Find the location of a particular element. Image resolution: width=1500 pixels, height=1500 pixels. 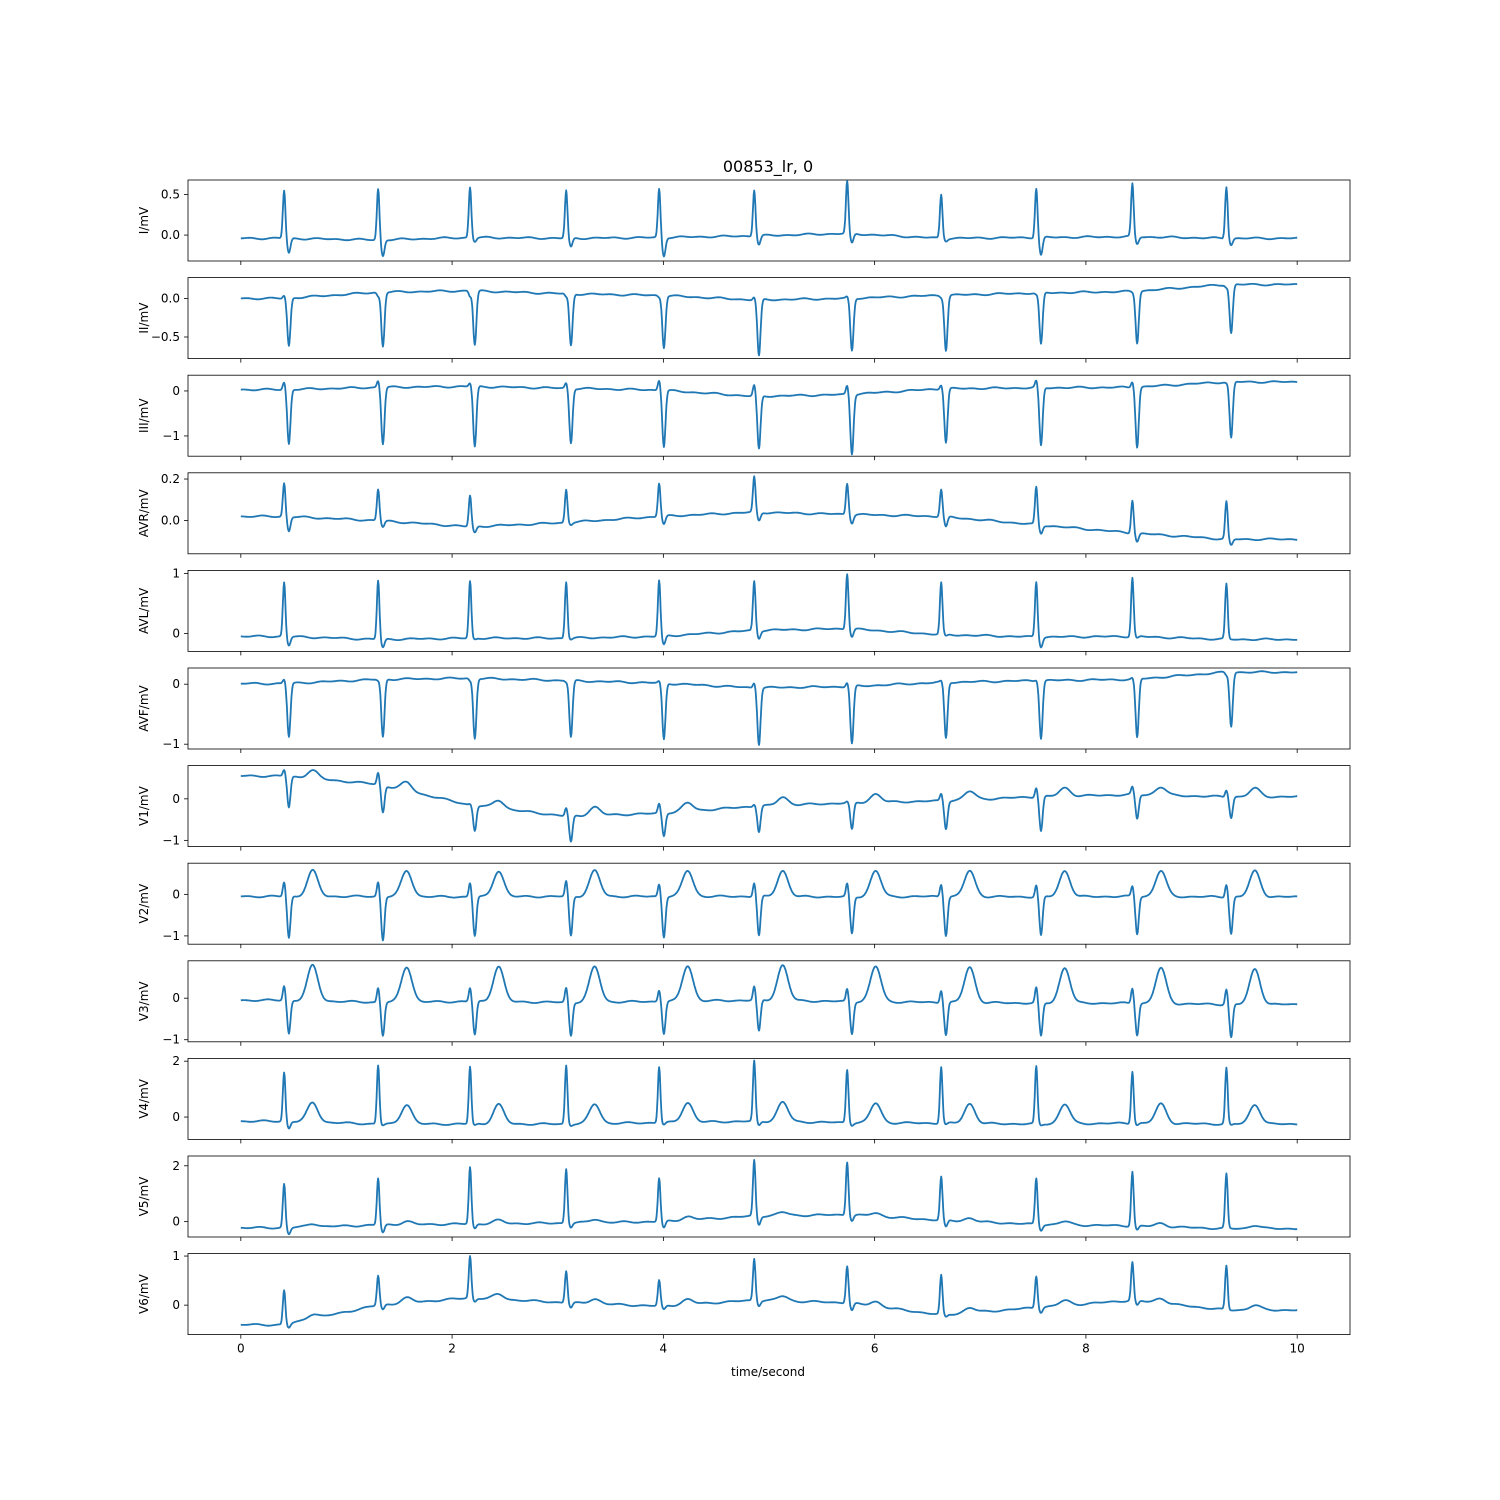

trace-ii is located at coordinates (769, 319).